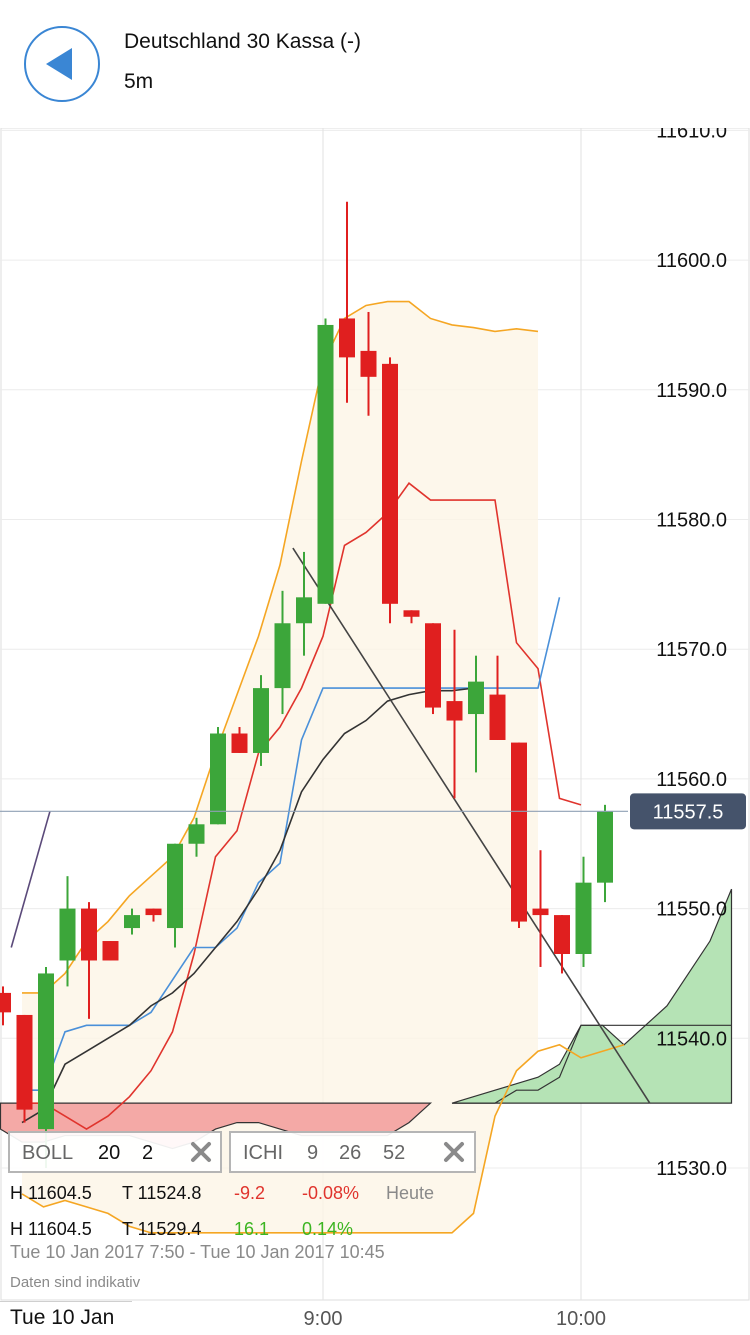 The width and height of the screenshot is (750, 1335). I want to click on x-axis-tick-label: 9:00, so click(323, 1319).